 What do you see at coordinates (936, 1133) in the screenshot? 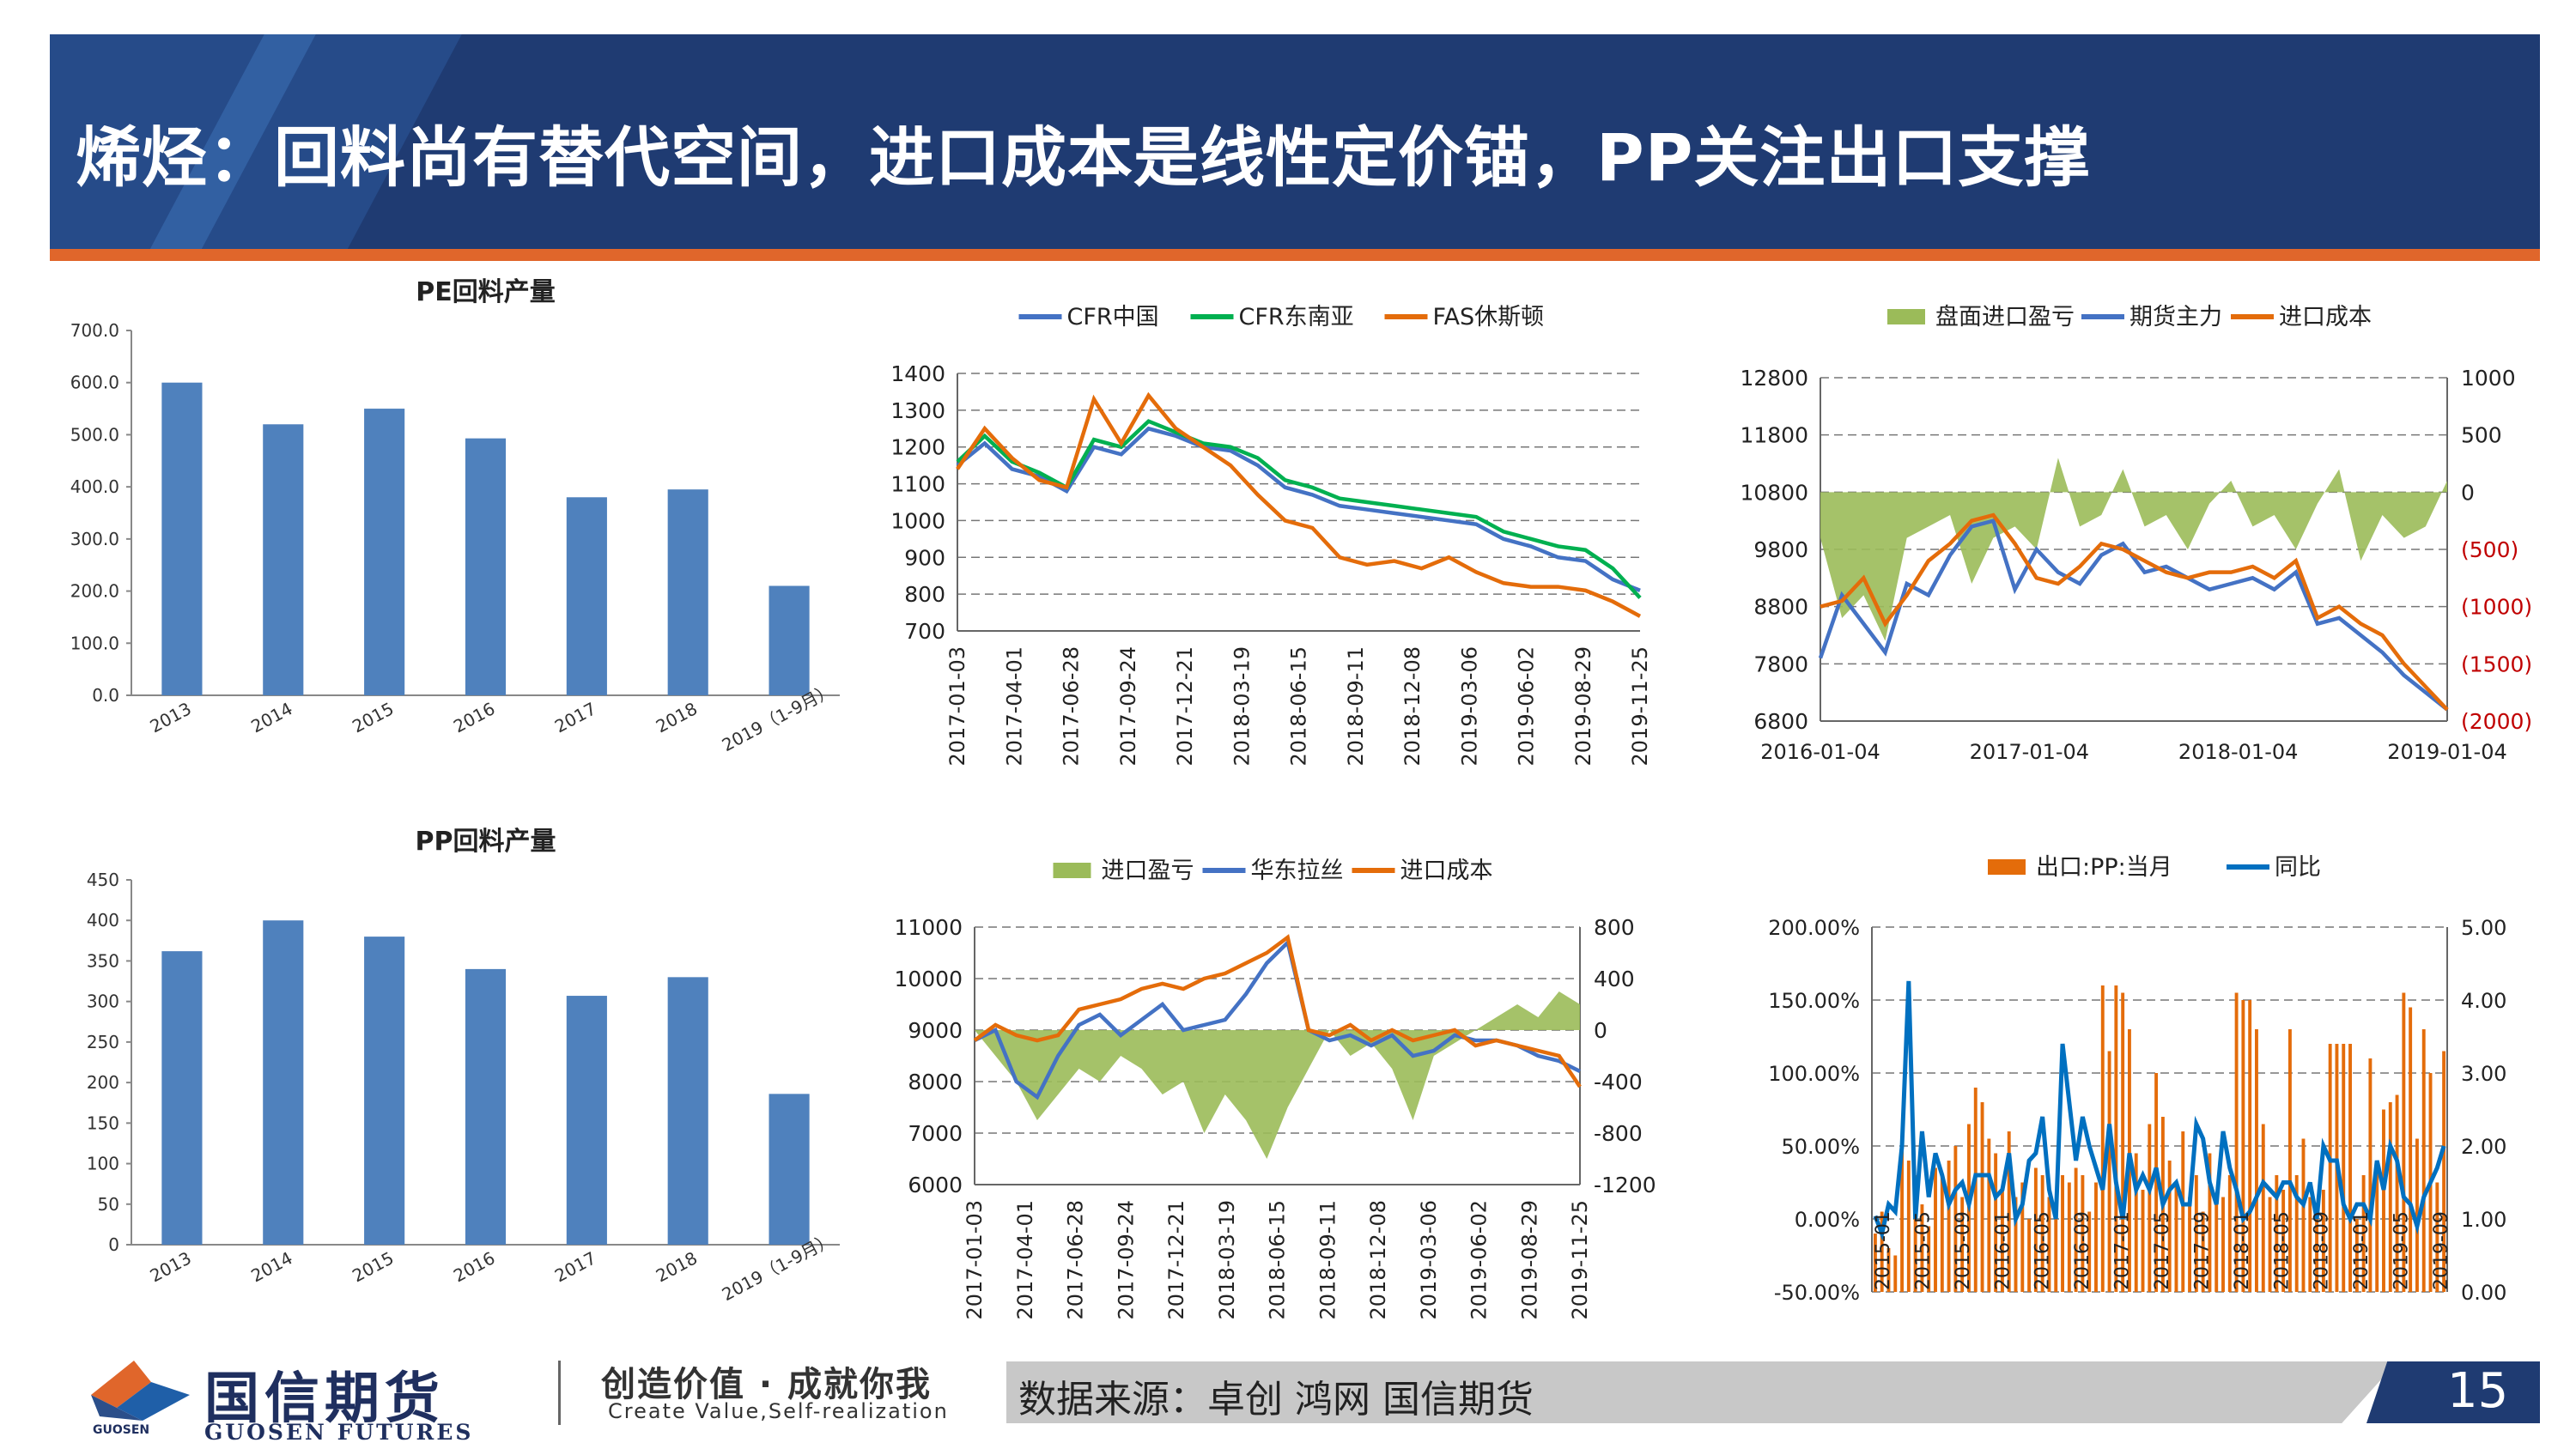
I see `y-tick-label: 7000` at bounding box center [936, 1133].